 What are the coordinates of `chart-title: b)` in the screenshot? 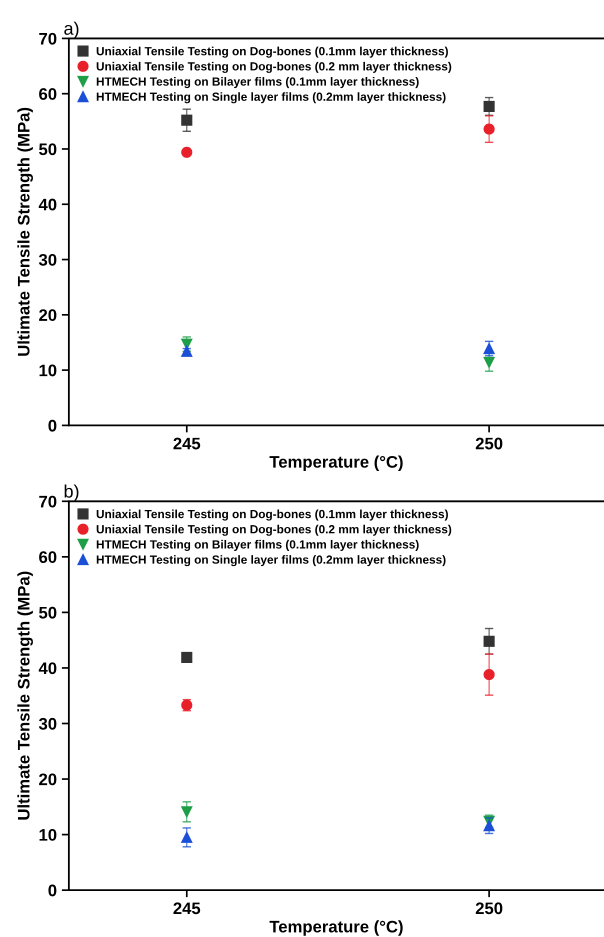 It's located at (71, 493).